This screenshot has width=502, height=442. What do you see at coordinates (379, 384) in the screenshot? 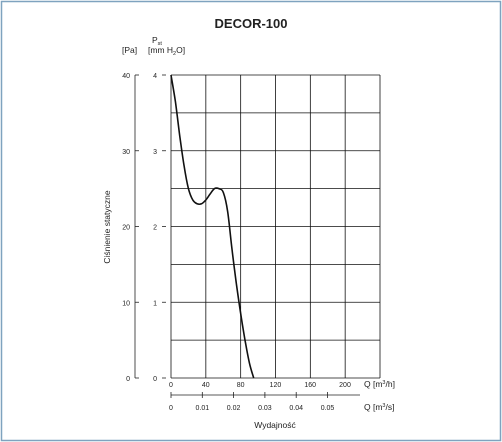
I see `x-m3h-label: Q [m3/h]` at bounding box center [379, 384].